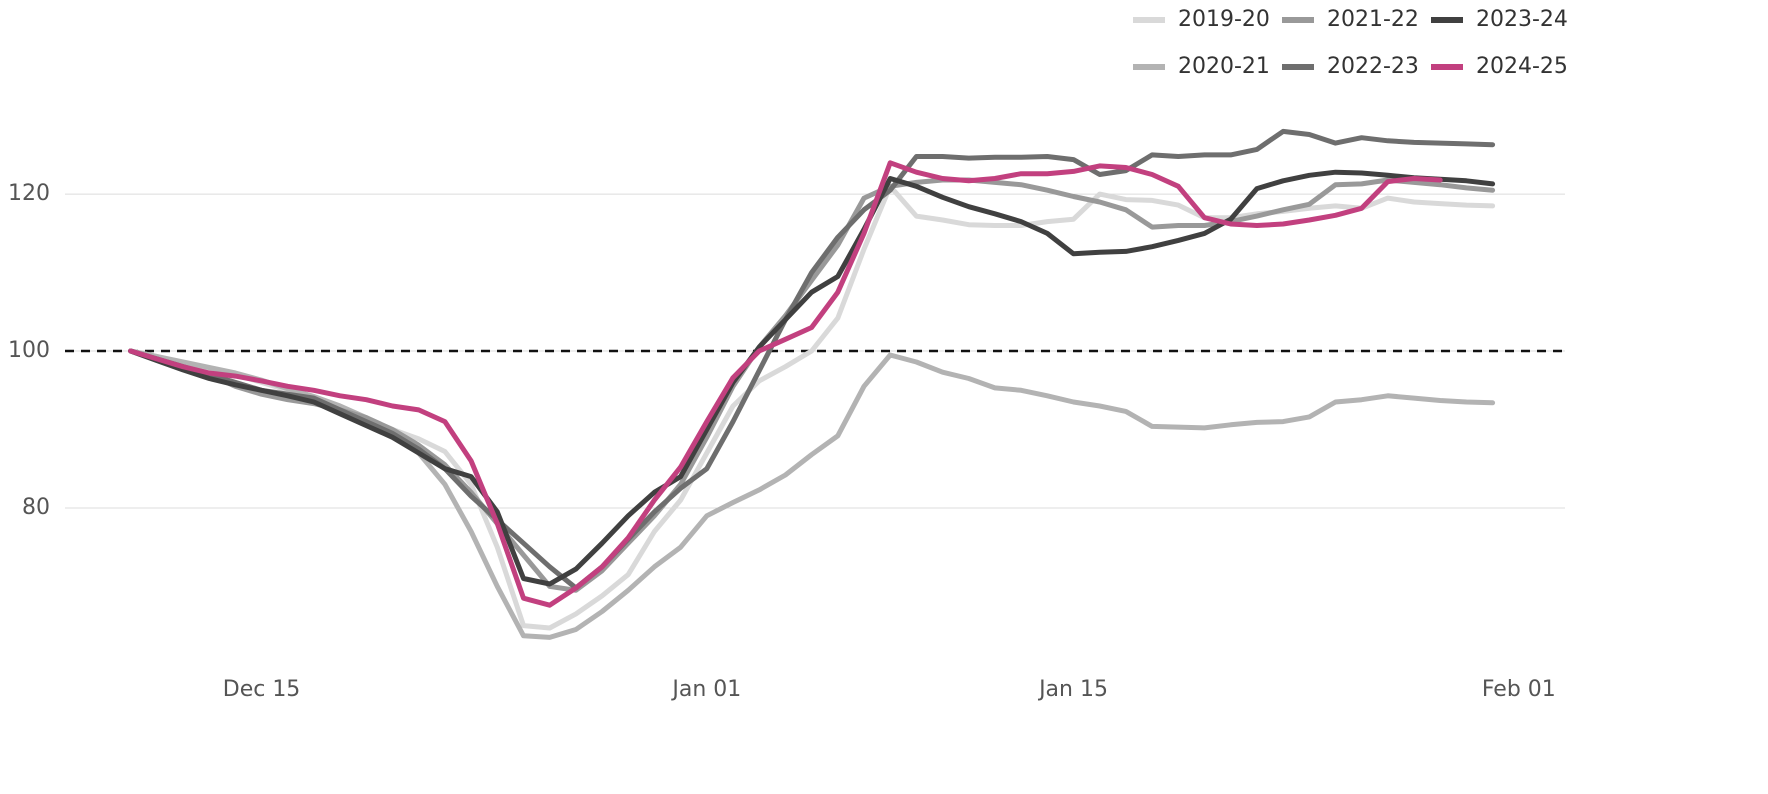 This screenshot has width=1768, height=794. Describe the element at coordinates (1373, 66) in the screenshot. I see `legend-label: 2022-23` at that location.